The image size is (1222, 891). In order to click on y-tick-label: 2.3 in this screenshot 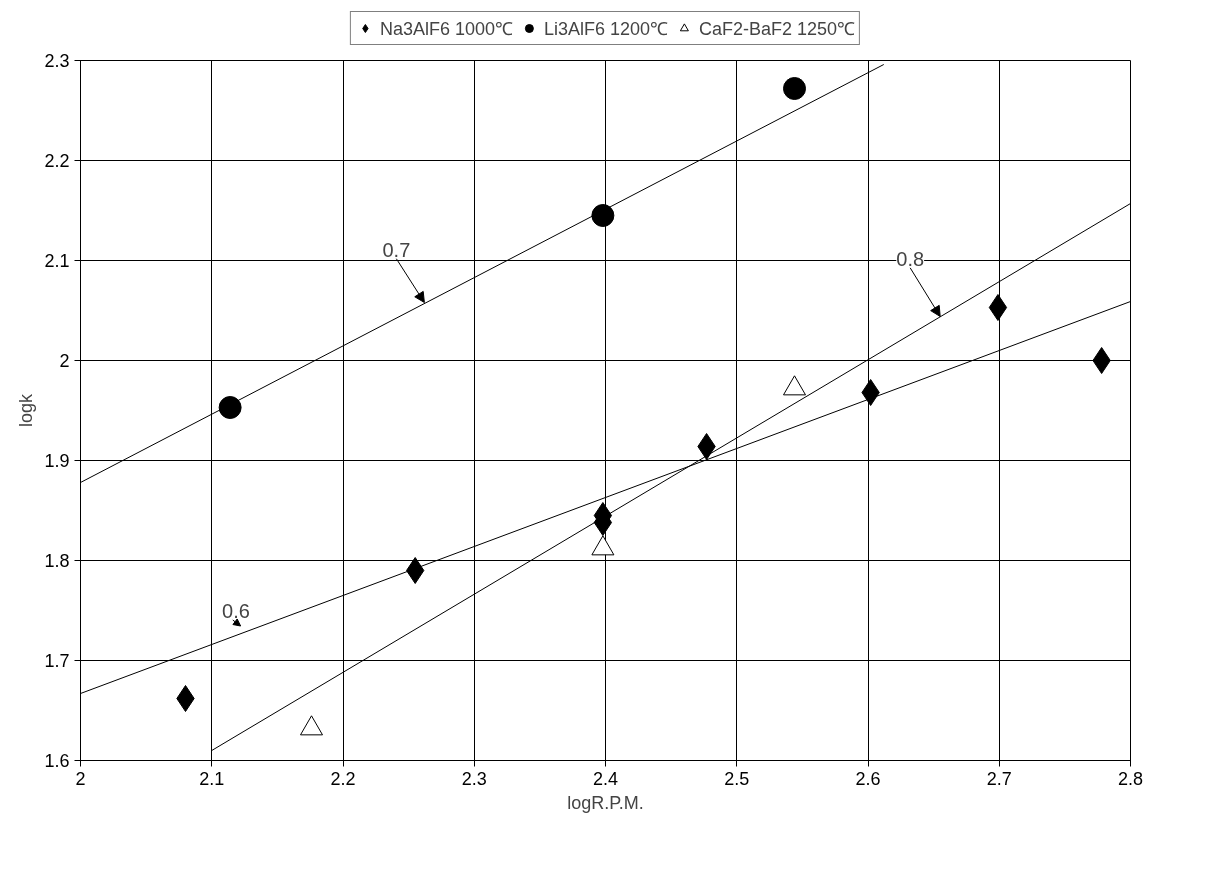, I will do `click(57, 61)`.